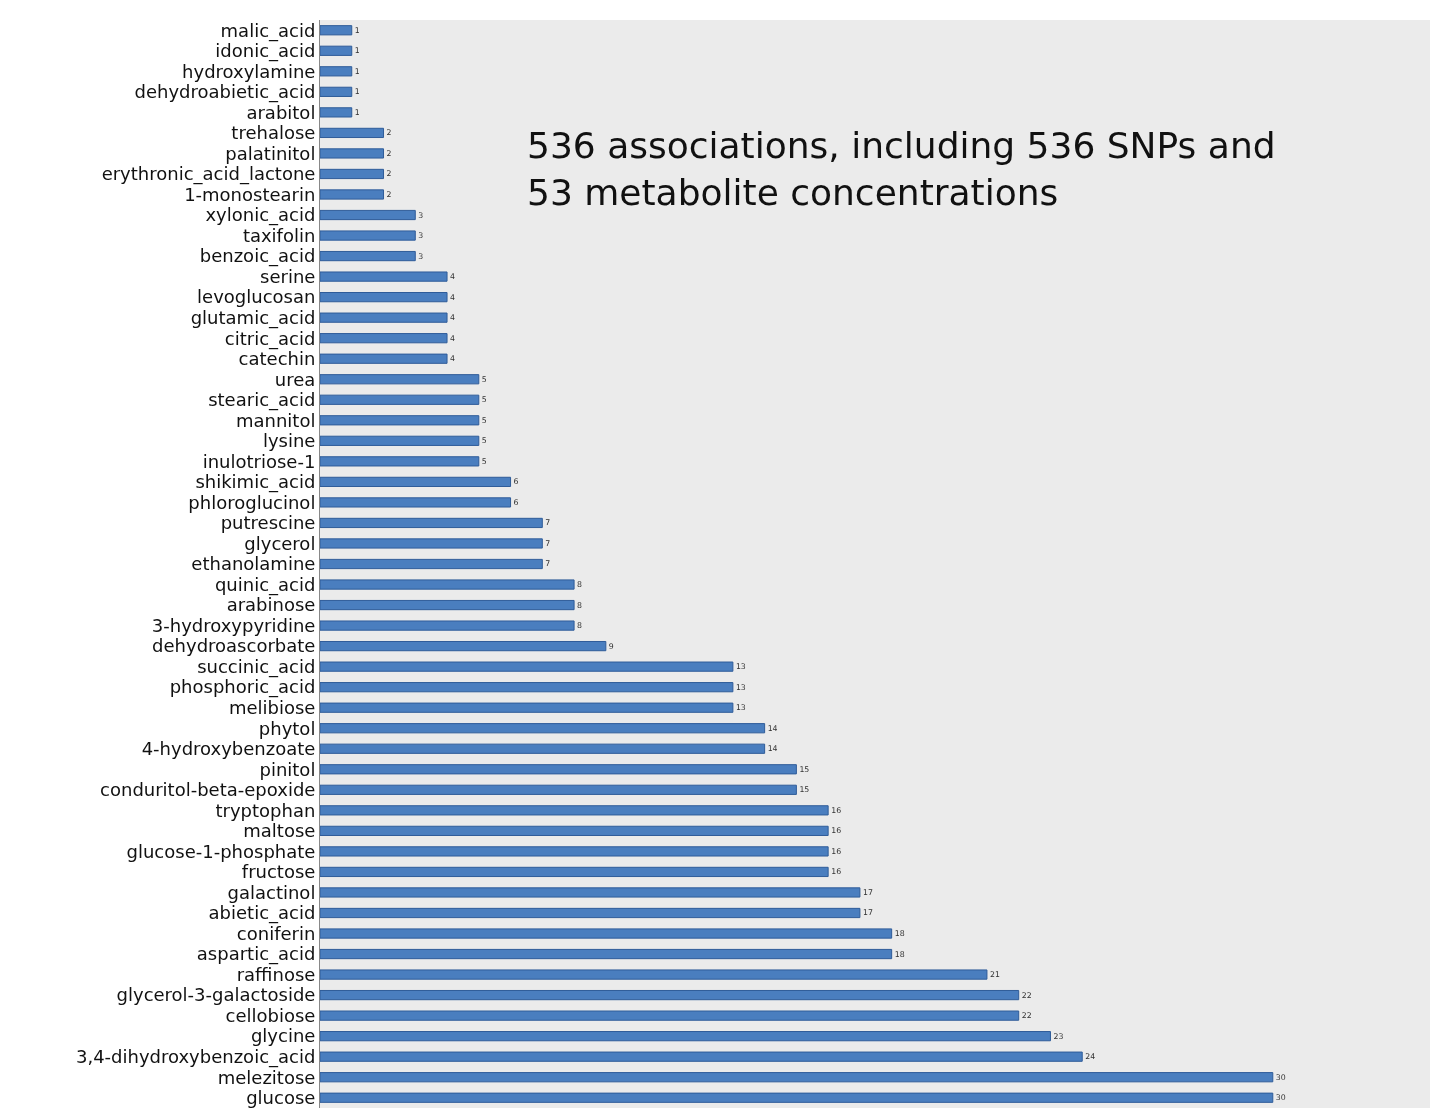 The height and width of the screenshot is (1118, 1435). What do you see at coordinates (259, 461) in the screenshot?
I see `y-tick-label: inulotriose-1` at bounding box center [259, 461].